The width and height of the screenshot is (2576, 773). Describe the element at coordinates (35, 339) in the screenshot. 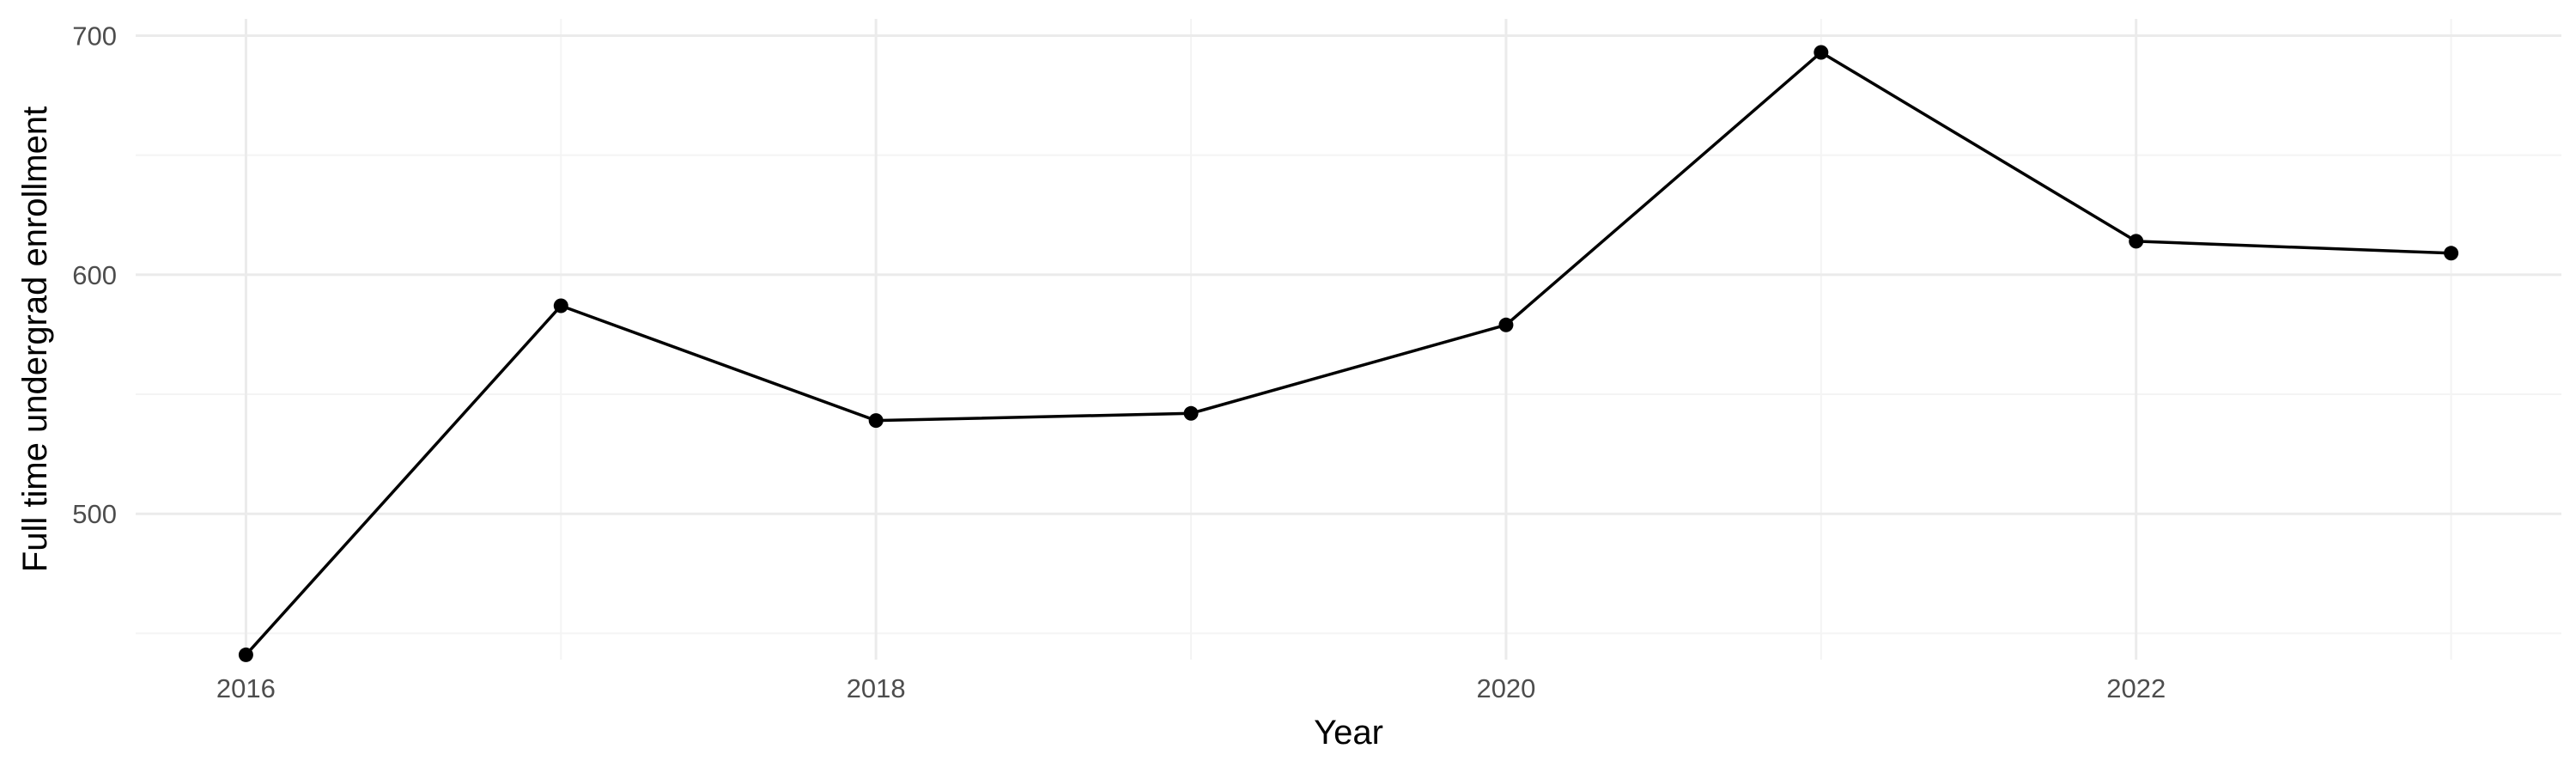

I see `y-axis-title: Full time undergrad enrollment` at that location.